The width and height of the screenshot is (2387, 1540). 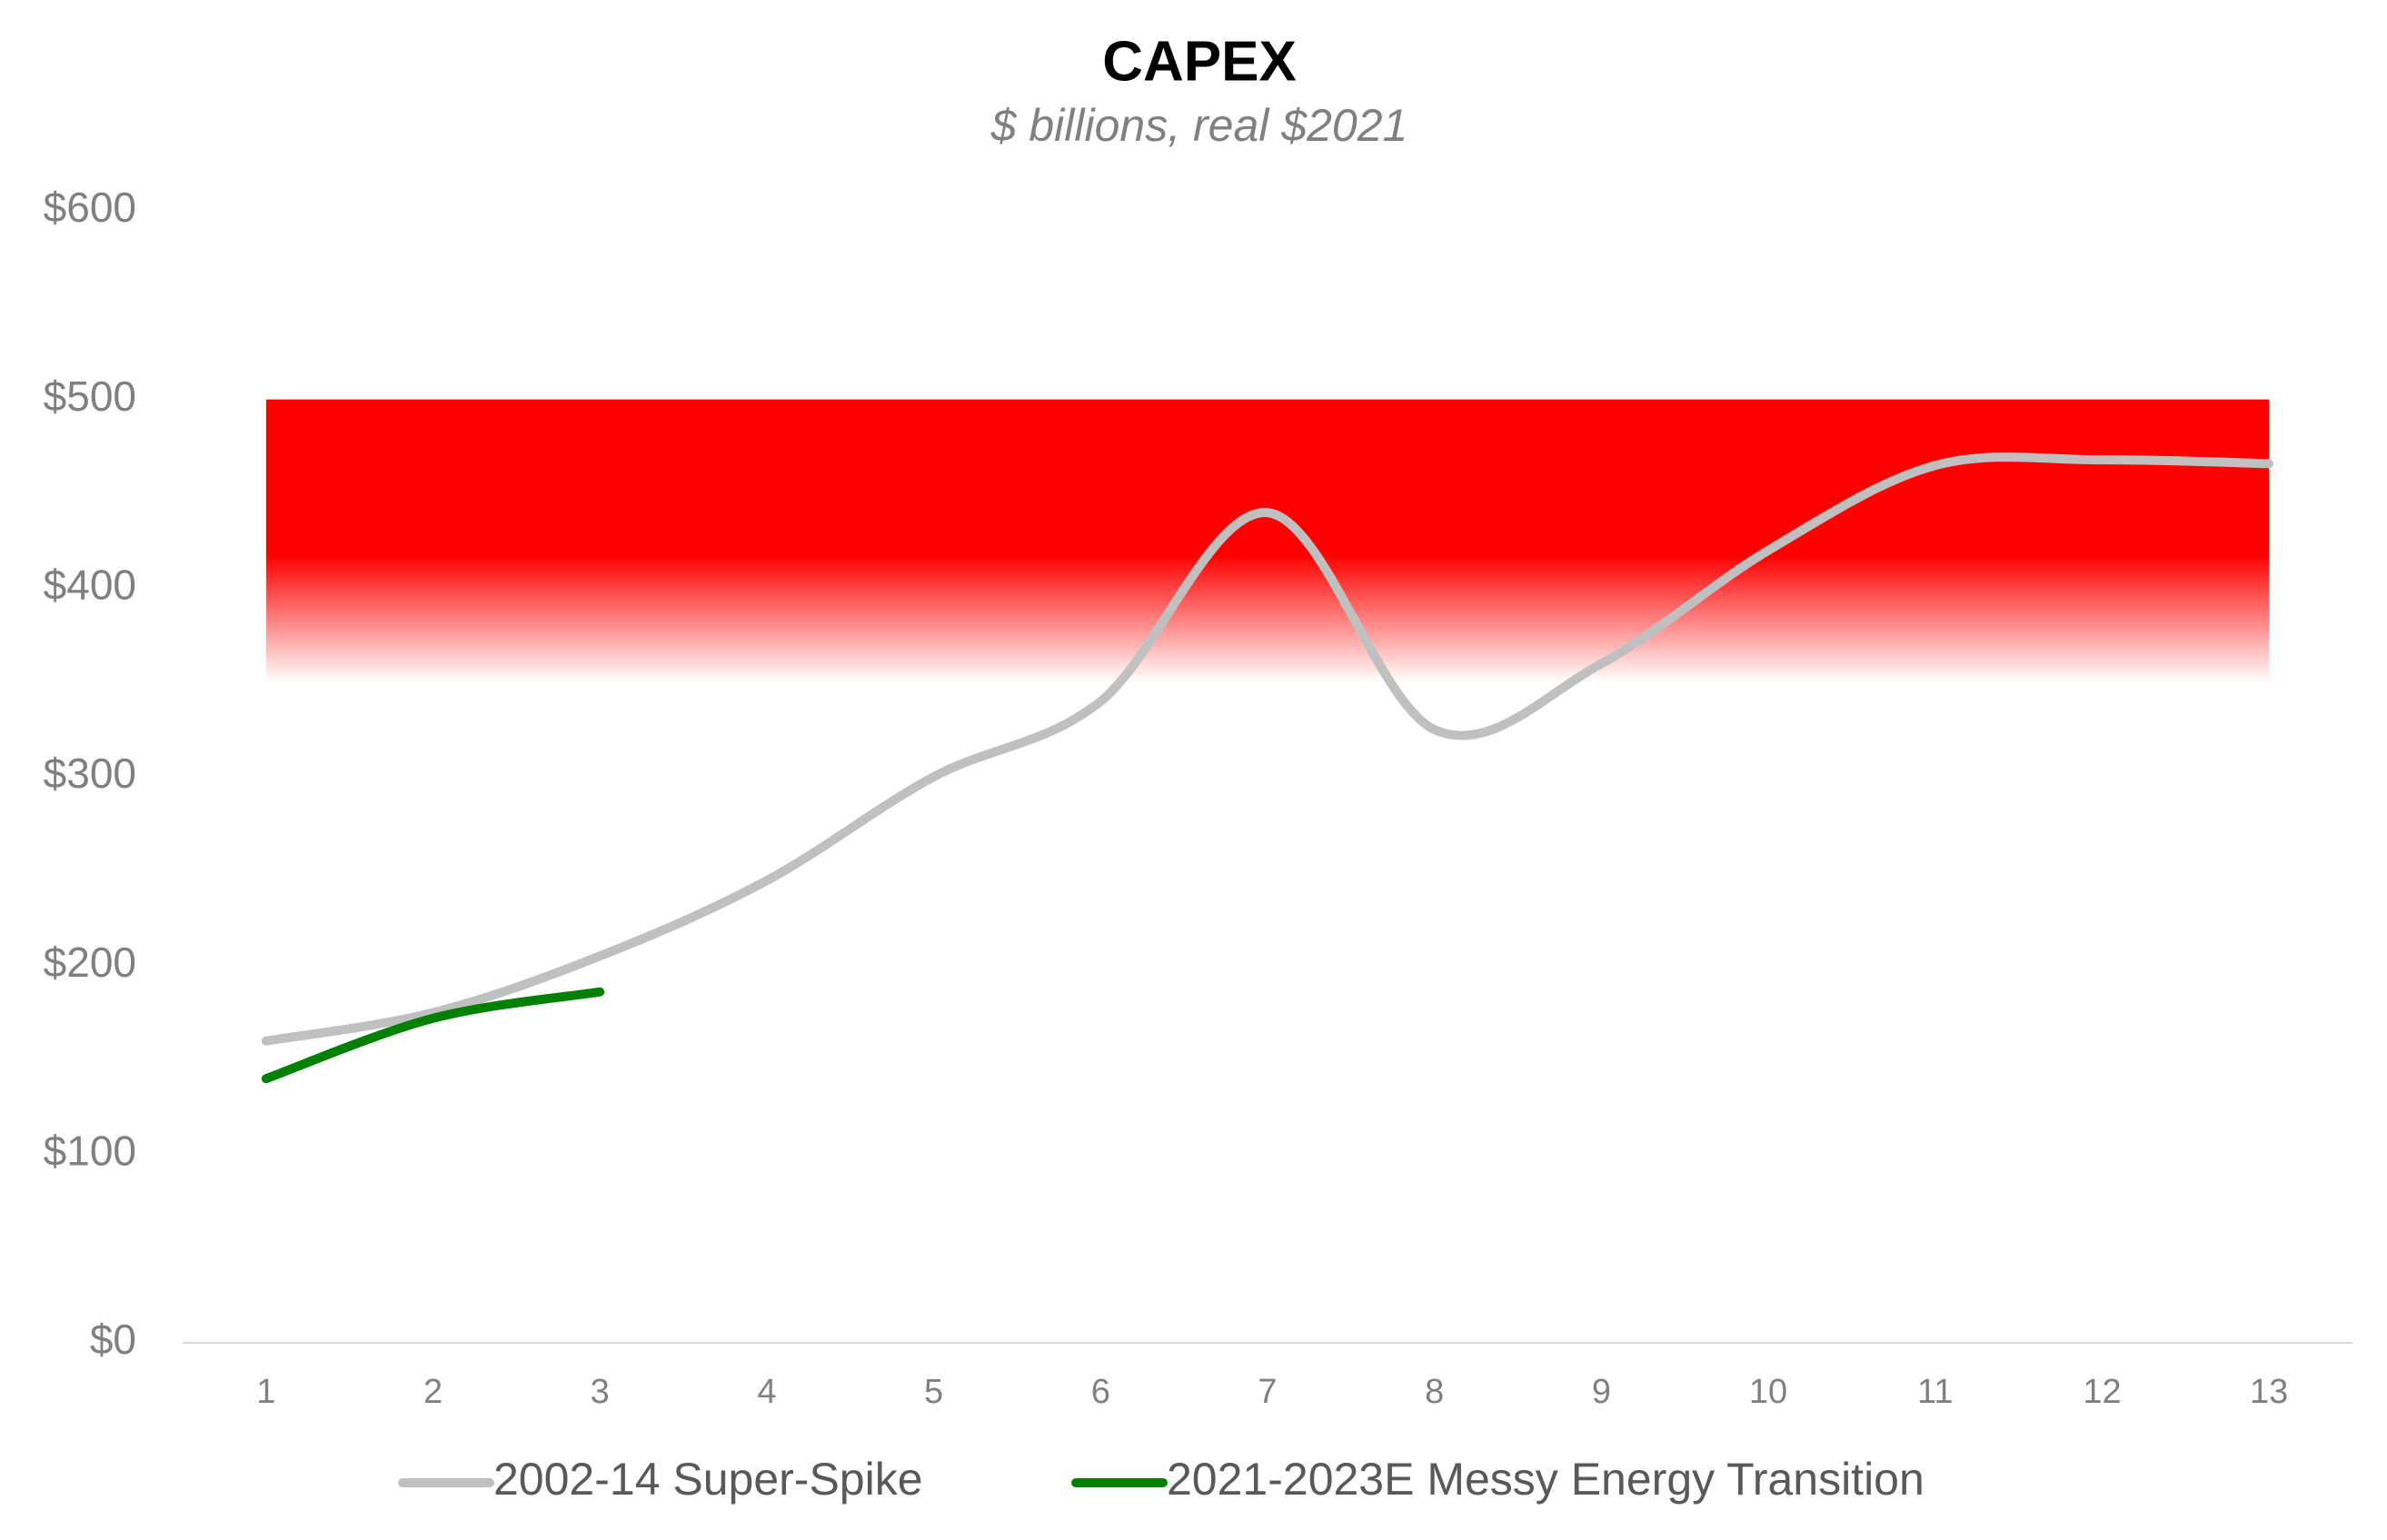 I want to click on x-tick-label: 3, so click(x=600, y=1392).